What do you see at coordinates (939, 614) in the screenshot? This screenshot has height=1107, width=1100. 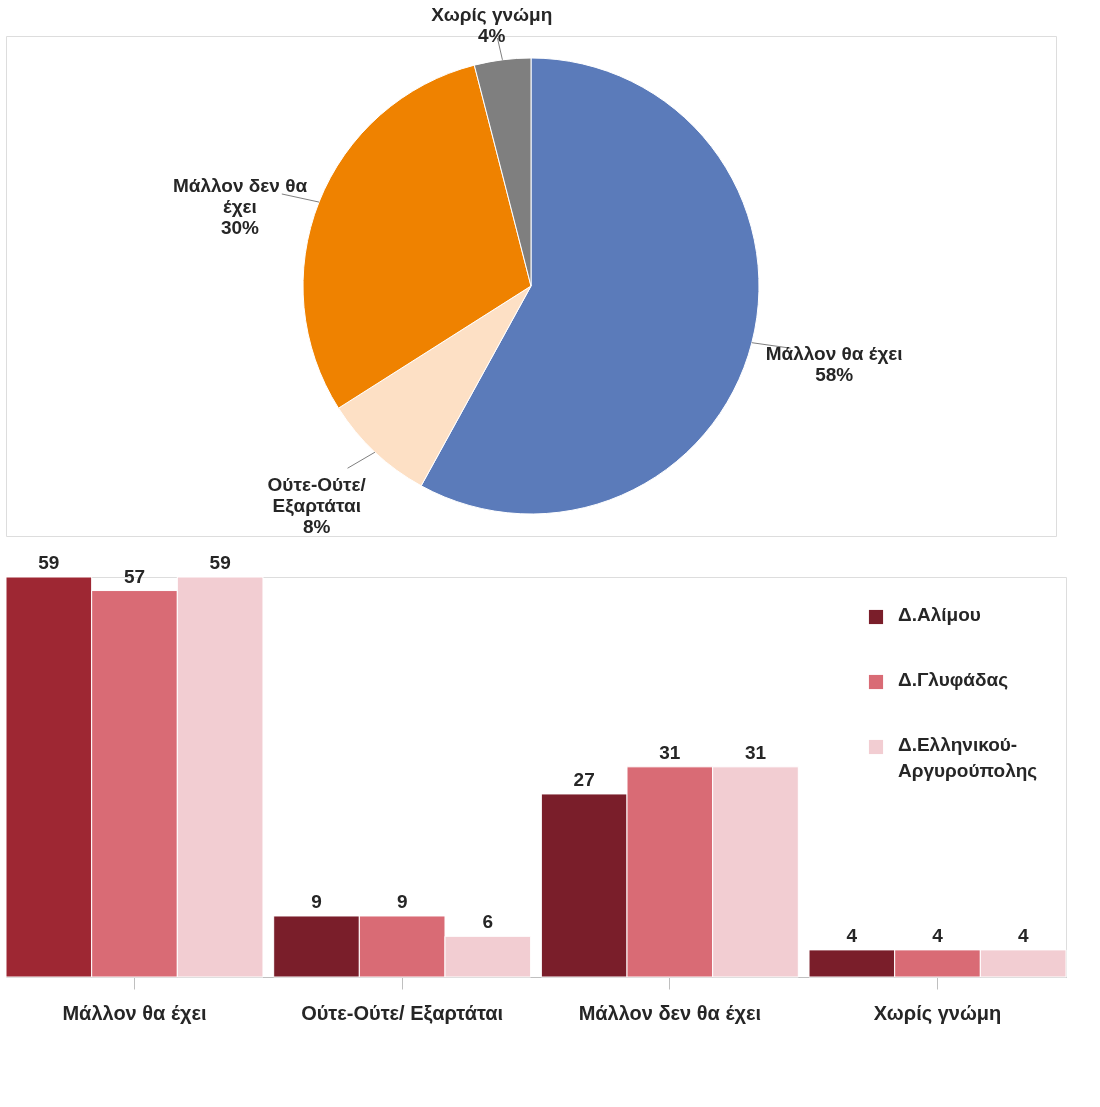 I see `legend-label: Δ.Αλίμου` at bounding box center [939, 614].